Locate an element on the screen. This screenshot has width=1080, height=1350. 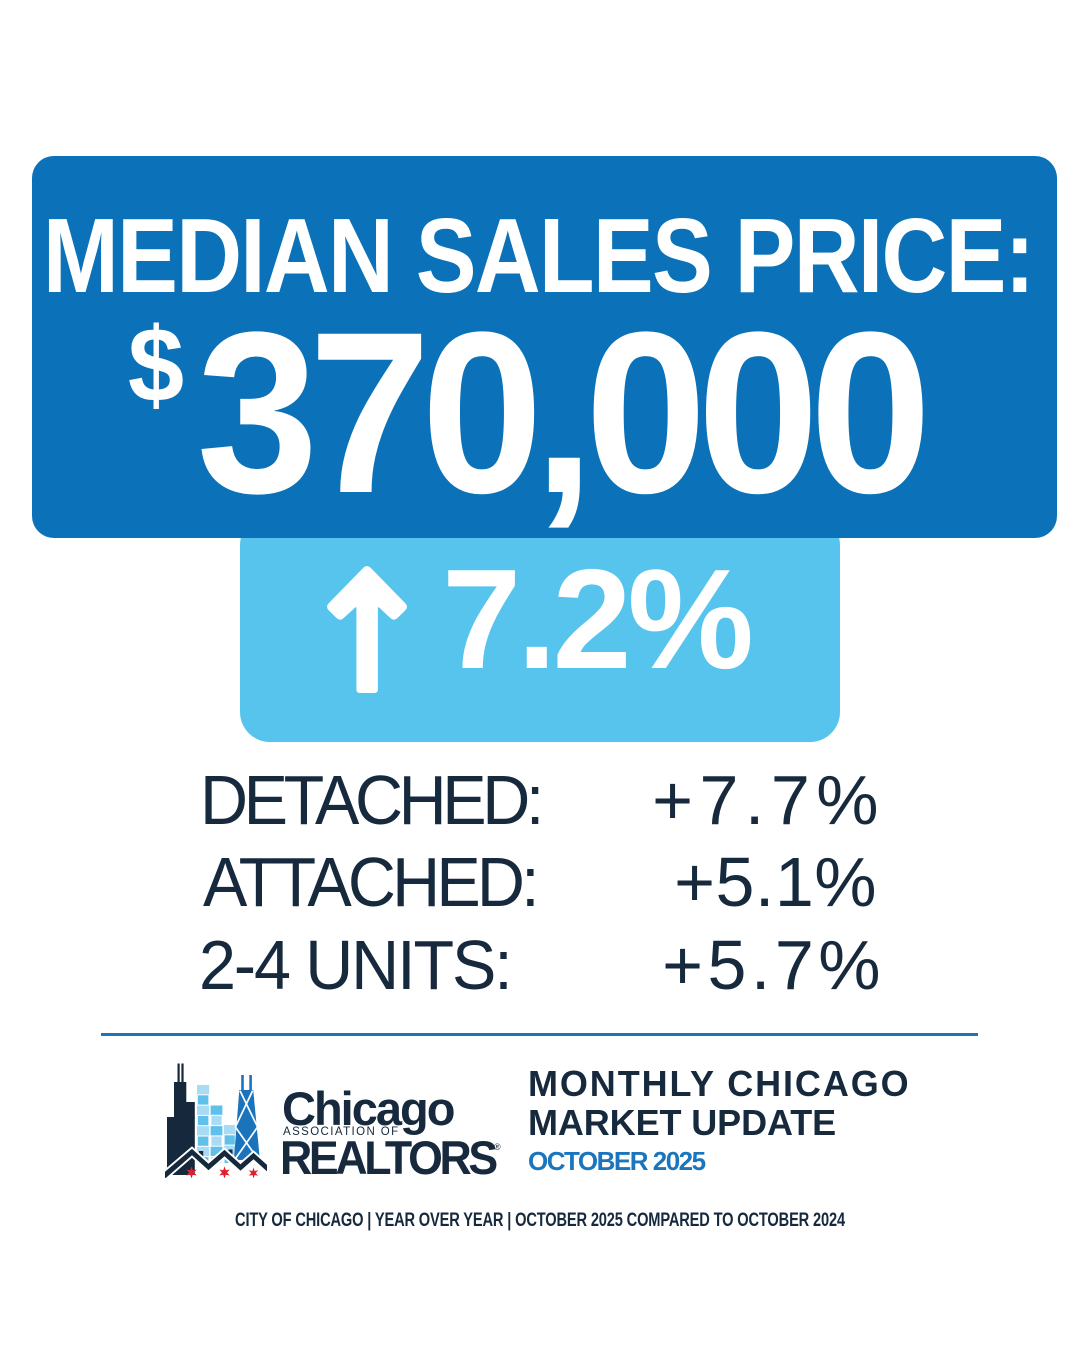
stat-row-attached: ATTACHED: +5.1% is located at coordinates (542, 882).